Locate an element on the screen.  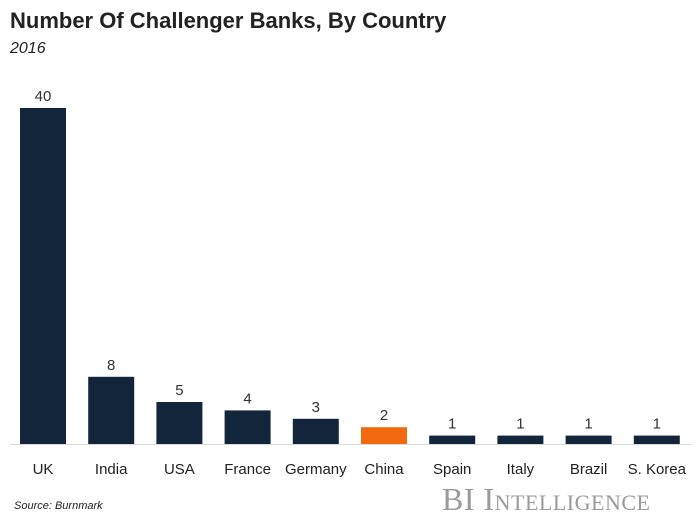
data-label: 2 is located at coordinates (384, 415).